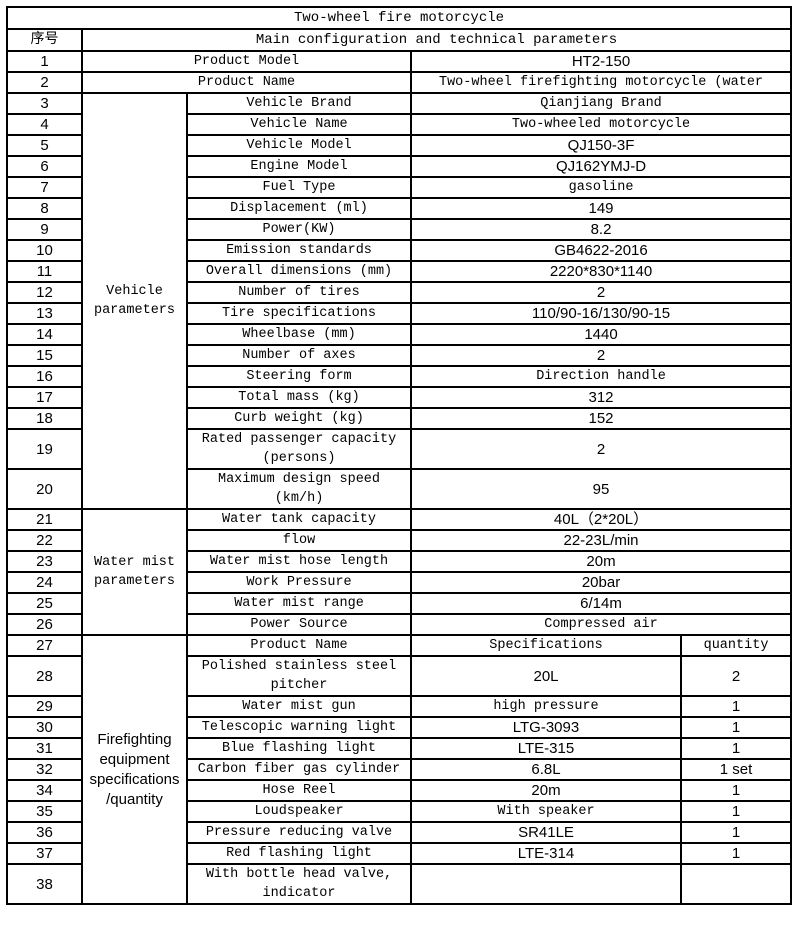 The image size is (798, 930). I want to click on table-row: 4 Vehicle Name Two-wheeled motorcycle, so click(399, 124).